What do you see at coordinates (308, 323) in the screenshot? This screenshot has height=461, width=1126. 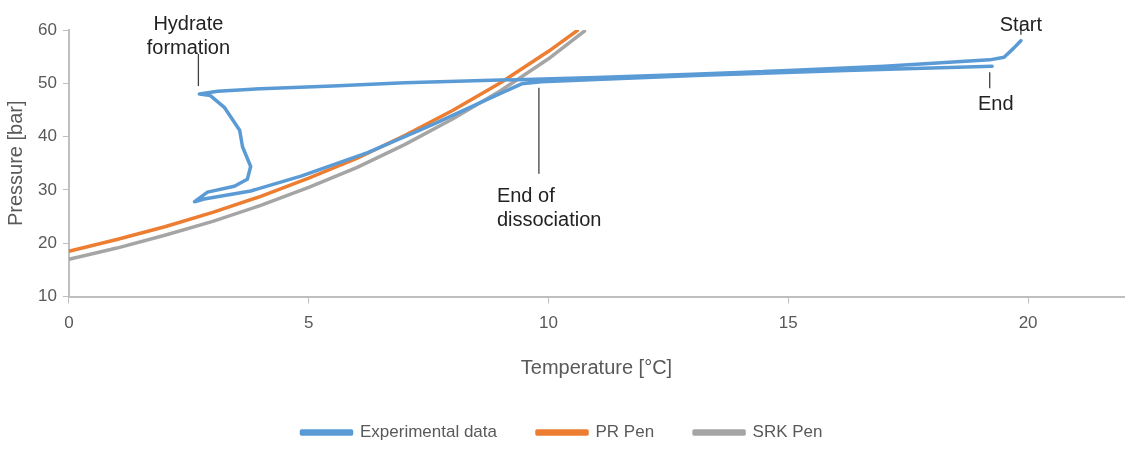 I see `x-tick-label: 5` at bounding box center [308, 323].